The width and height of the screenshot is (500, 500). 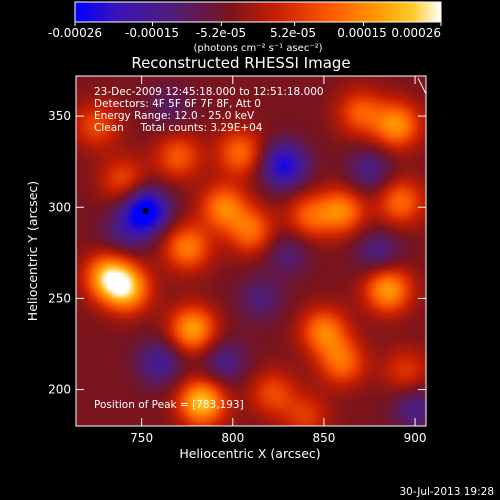 What do you see at coordinates (169, 405) in the screenshot?
I see `peak-position-label: Position of Peak = [783,193]` at bounding box center [169, 405].